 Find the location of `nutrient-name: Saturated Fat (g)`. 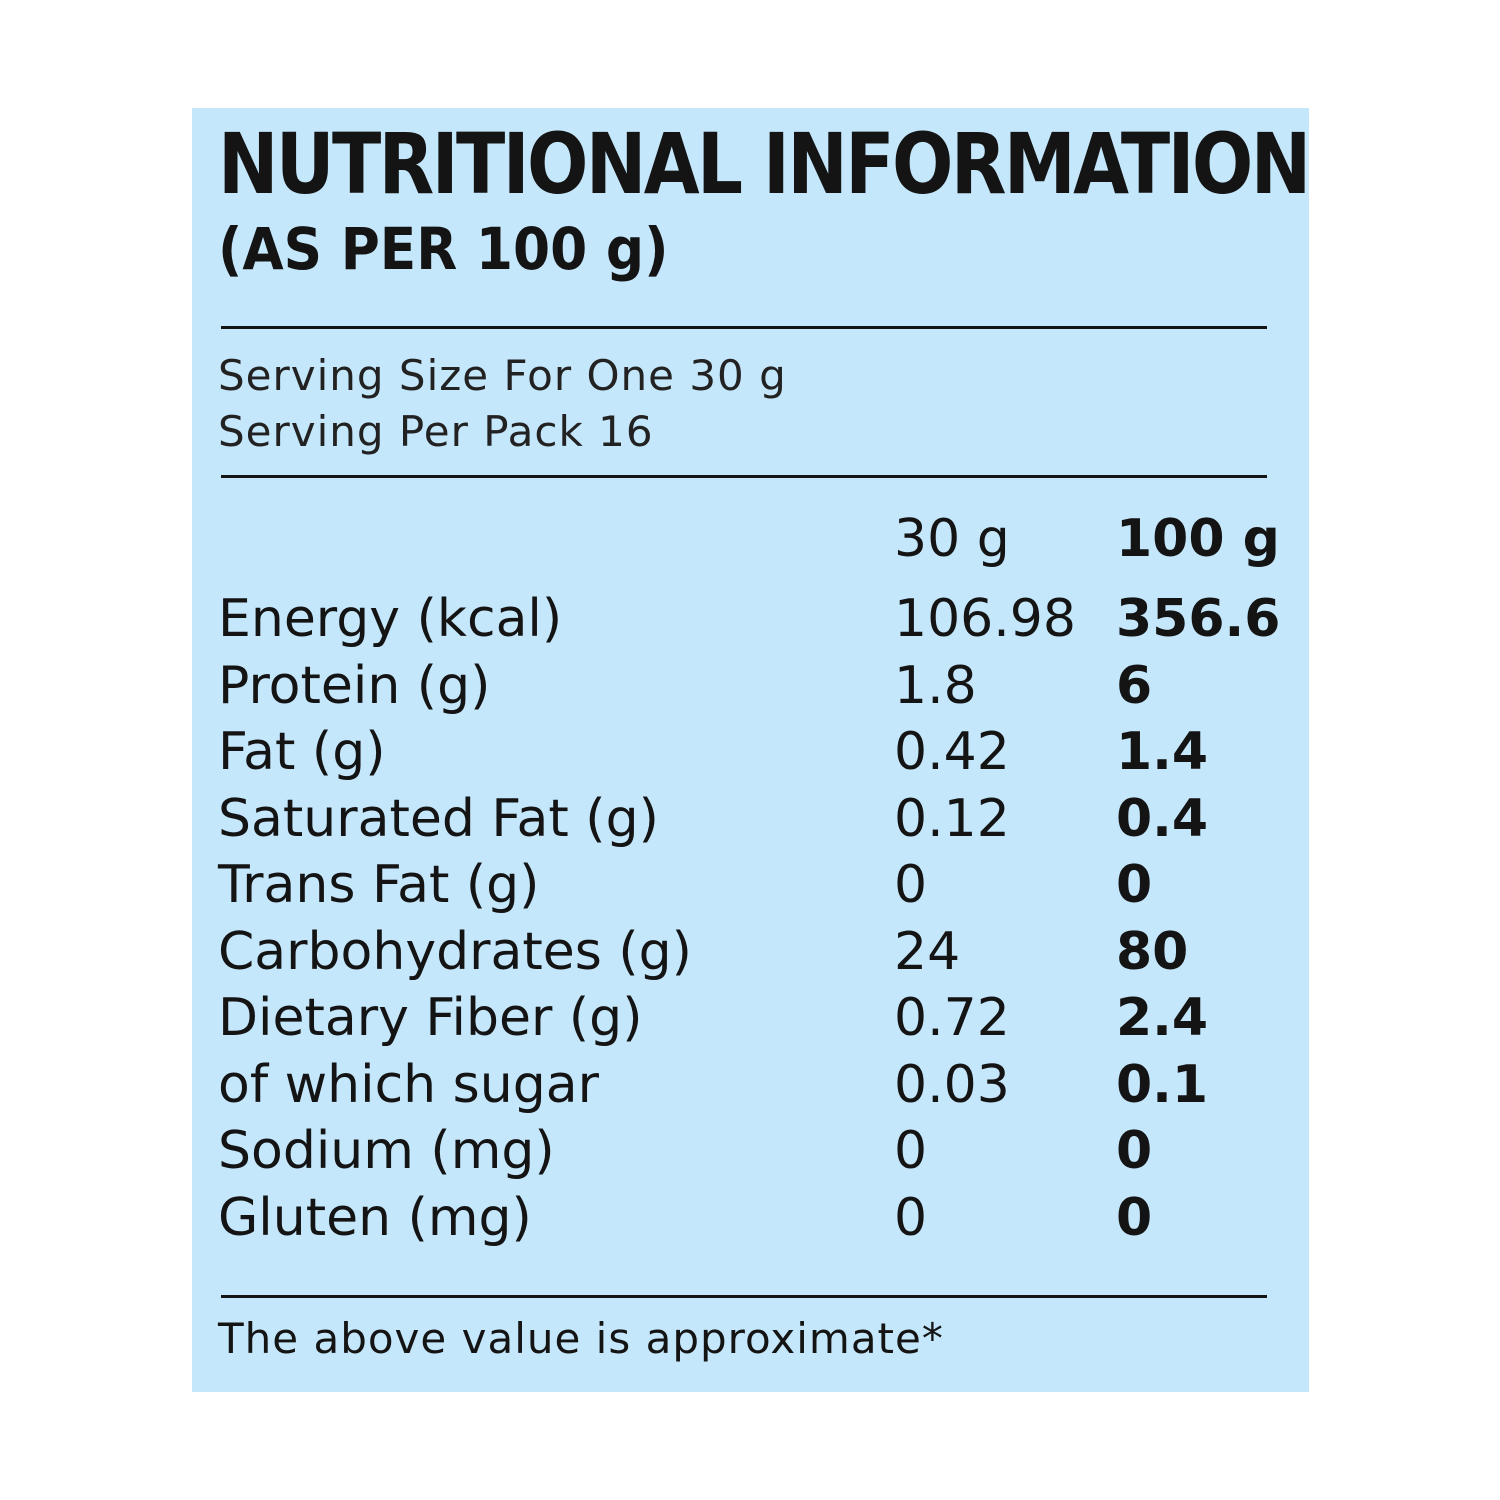

nutrient-name: Saturated Fat (g) is located at coordinates (438, 818).